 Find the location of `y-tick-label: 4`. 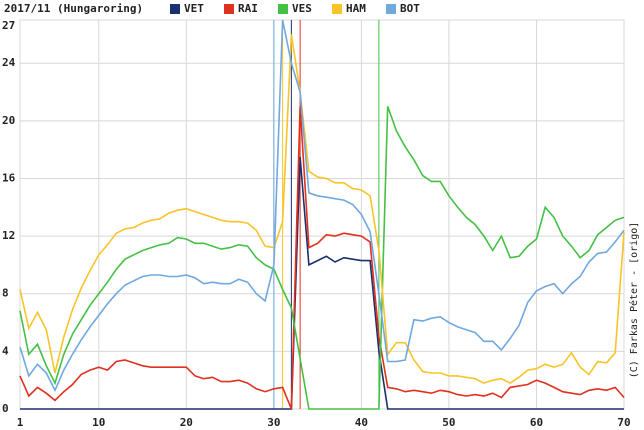

y-tick-label: 4 is located at coordinates (5, 350).